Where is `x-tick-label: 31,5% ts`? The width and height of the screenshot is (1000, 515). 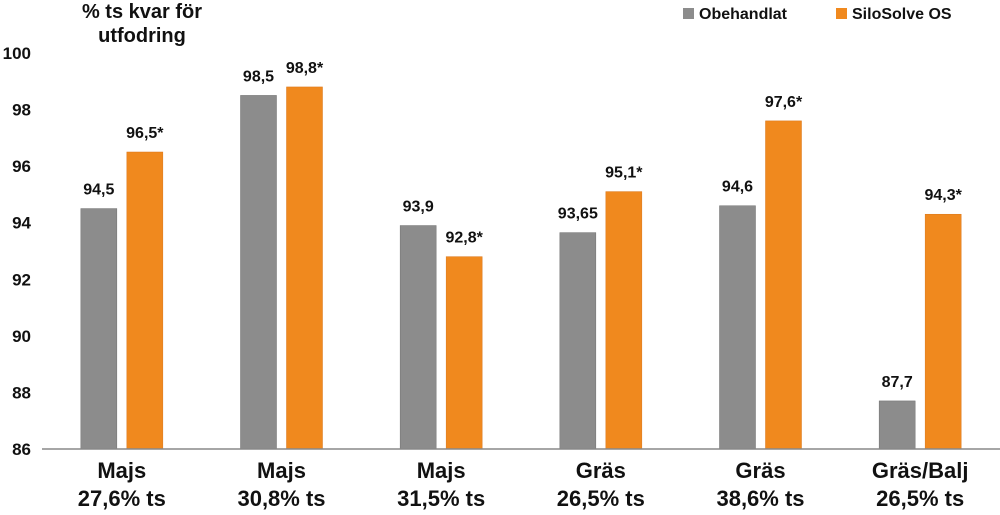 x-tick-label: 31,5% ts is located at coordinates (441, 498).